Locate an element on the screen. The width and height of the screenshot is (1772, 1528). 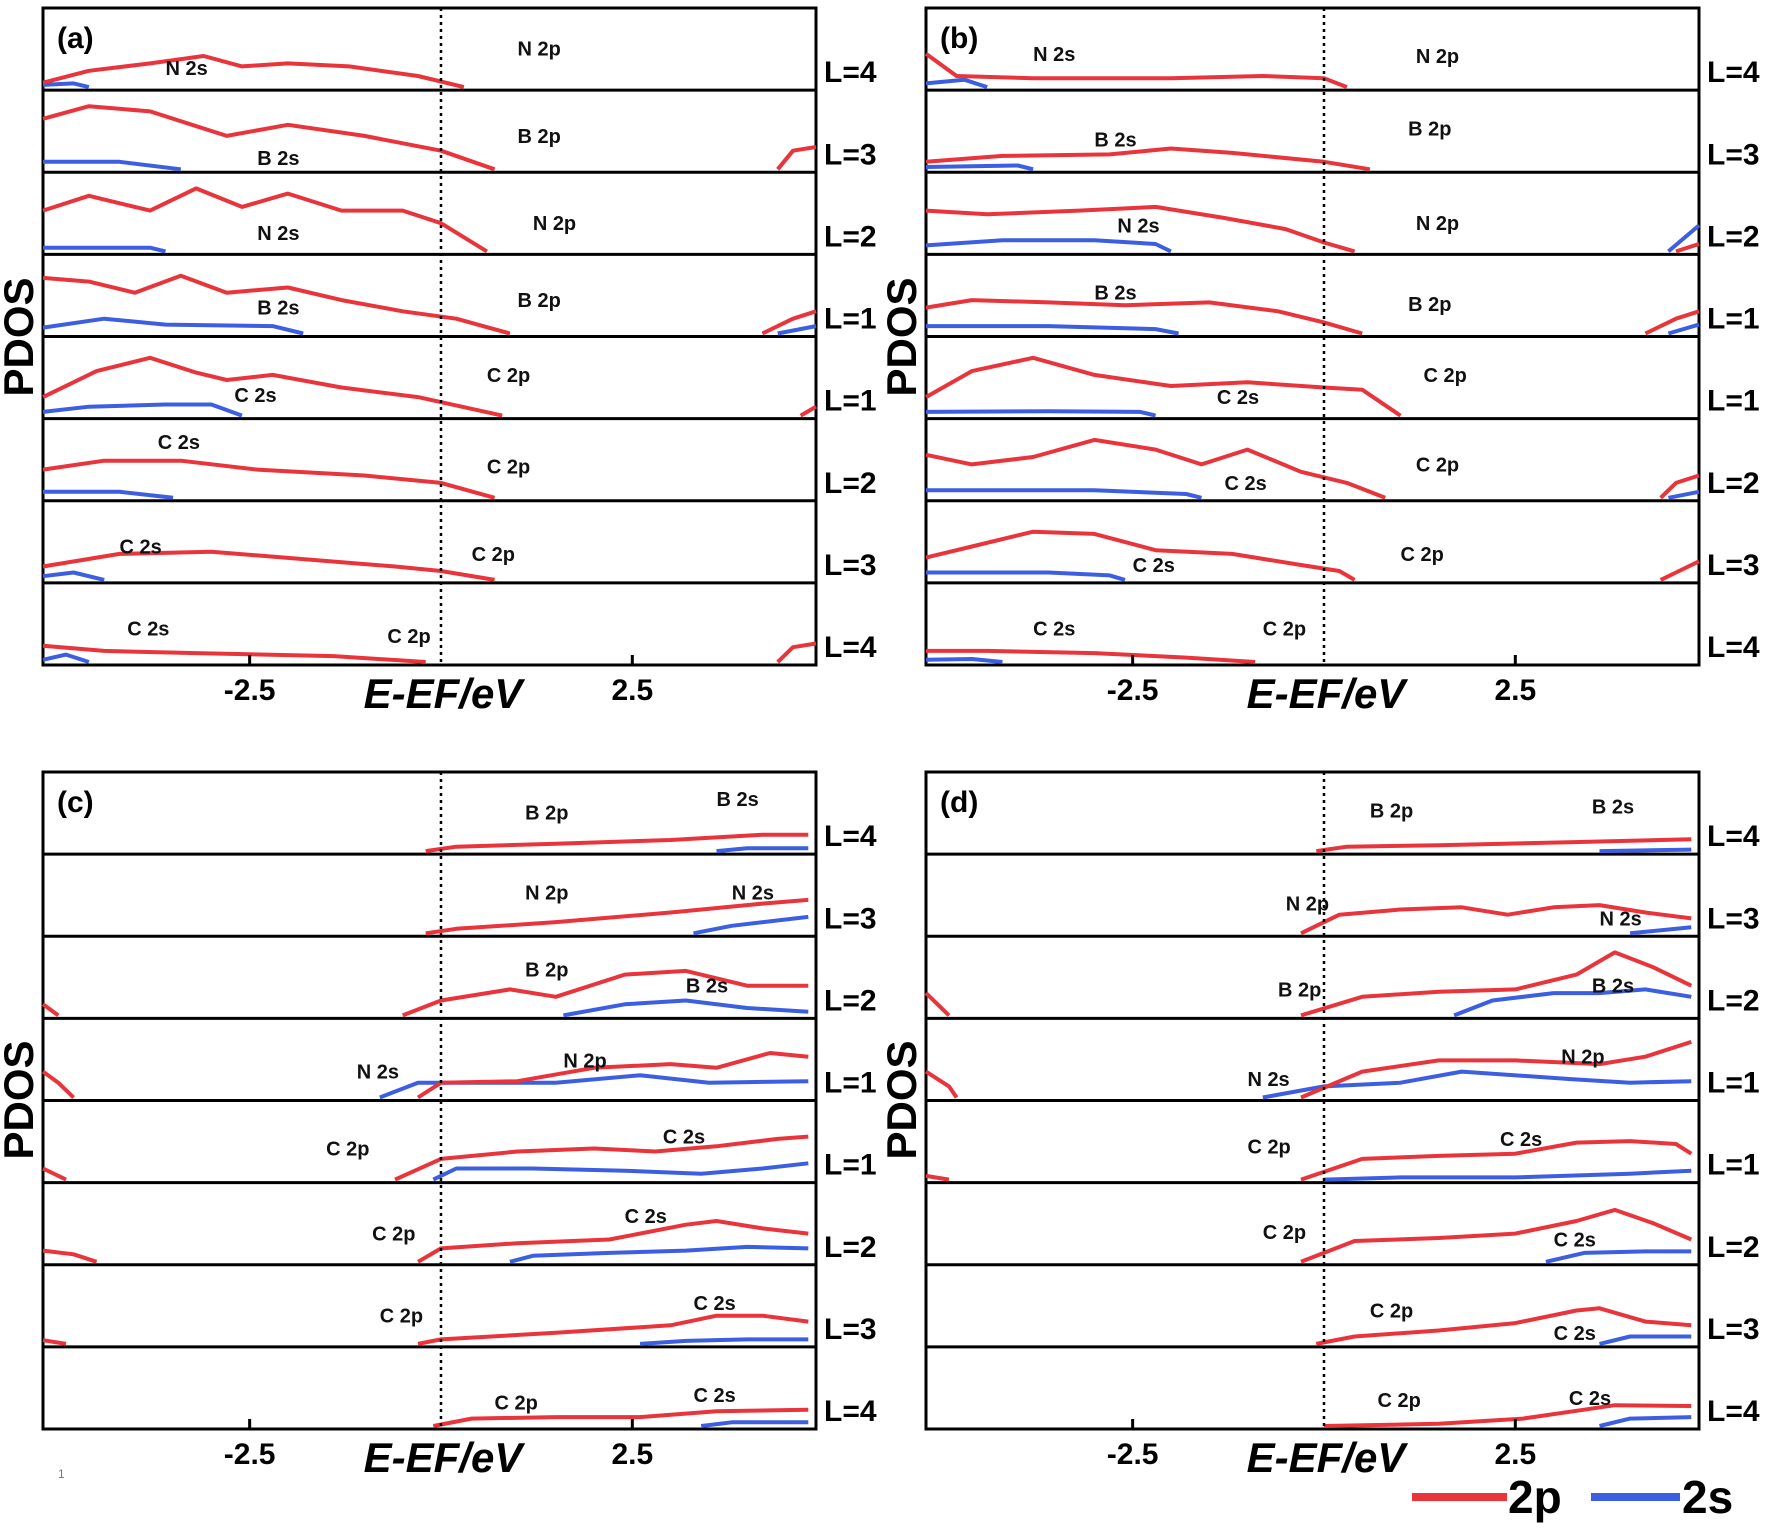
panel-label: (b) is located at coordinates (959, 38).